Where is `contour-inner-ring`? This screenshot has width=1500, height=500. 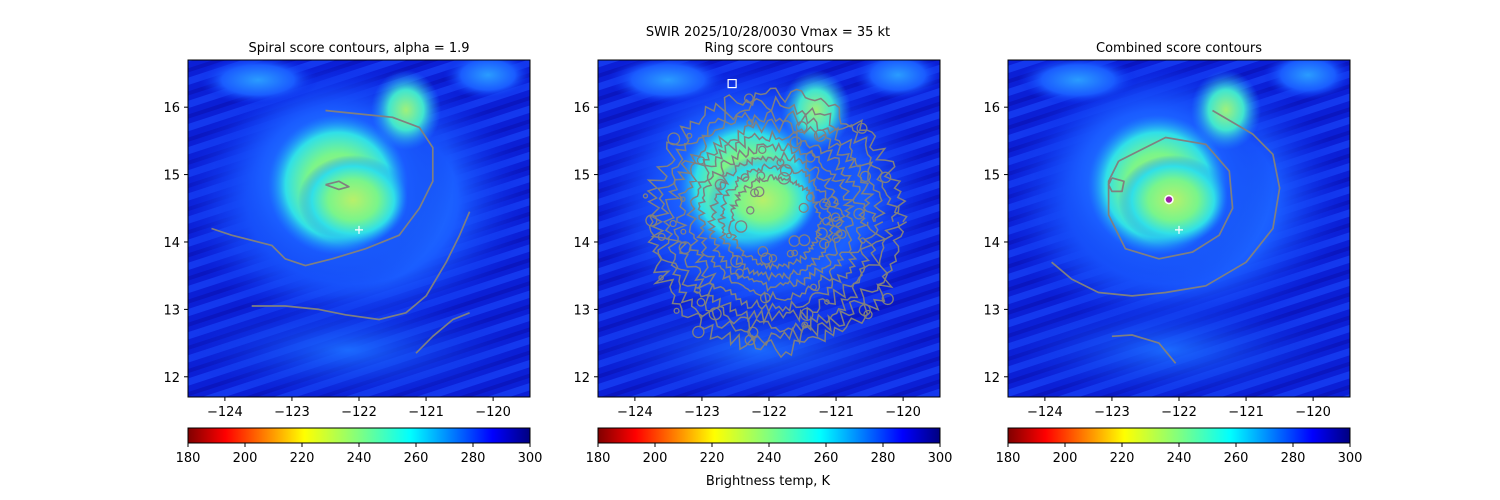 contour-inner-ring is located at coordinates (1170, 198).